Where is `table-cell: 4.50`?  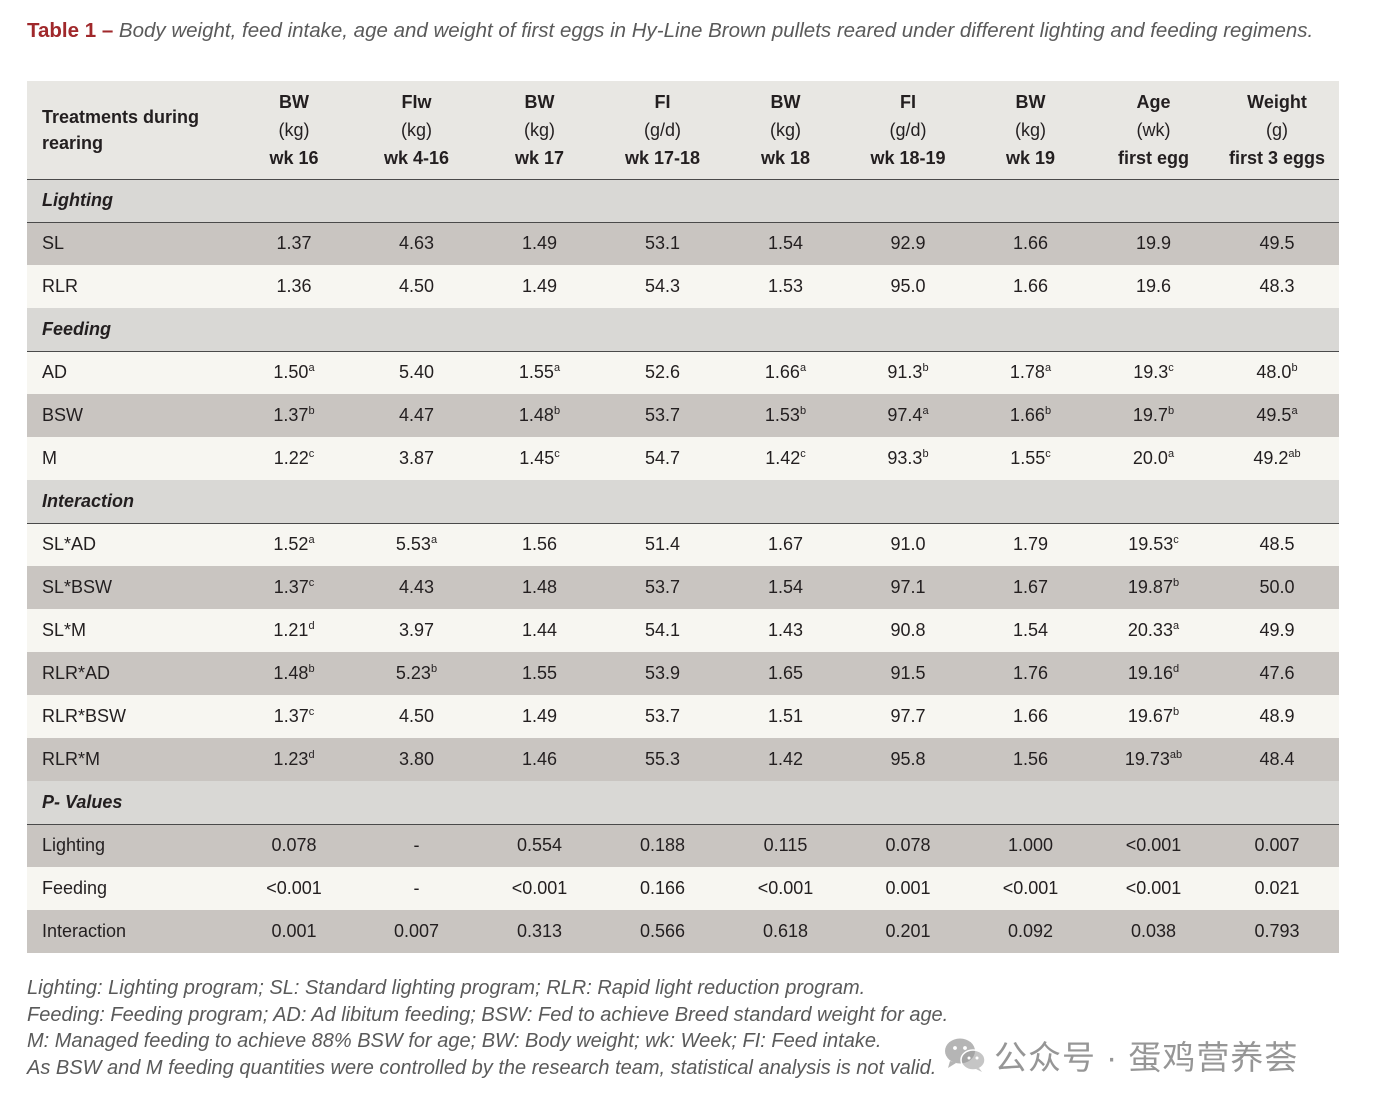 table-cell: 4.50 is located at coordinates (416, 716).